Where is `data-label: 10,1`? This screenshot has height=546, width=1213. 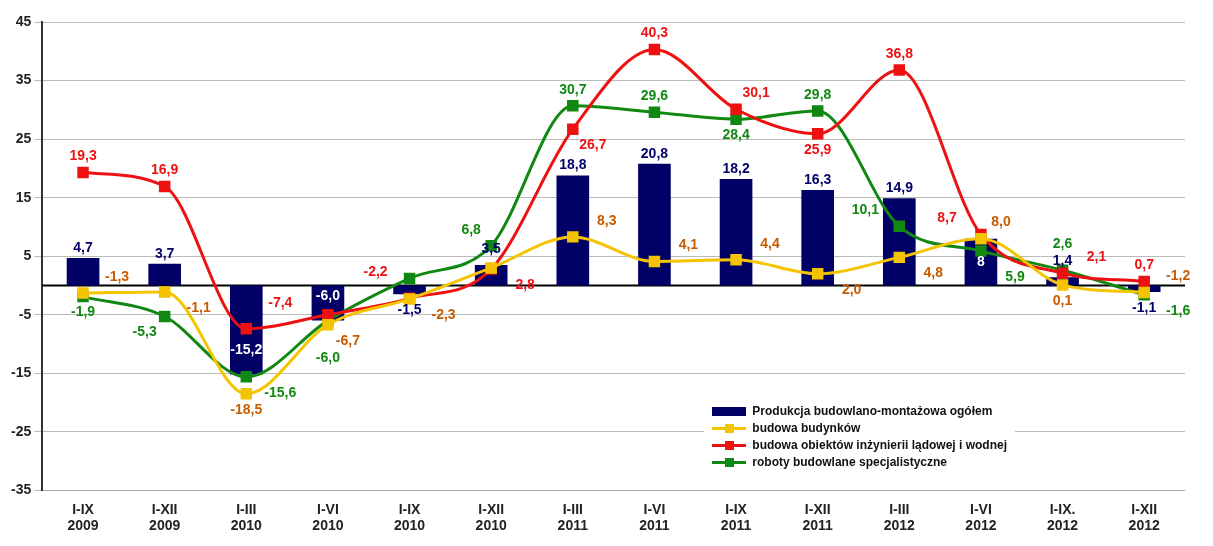 data-label: 10,1 is located at coordinates (865, 209).